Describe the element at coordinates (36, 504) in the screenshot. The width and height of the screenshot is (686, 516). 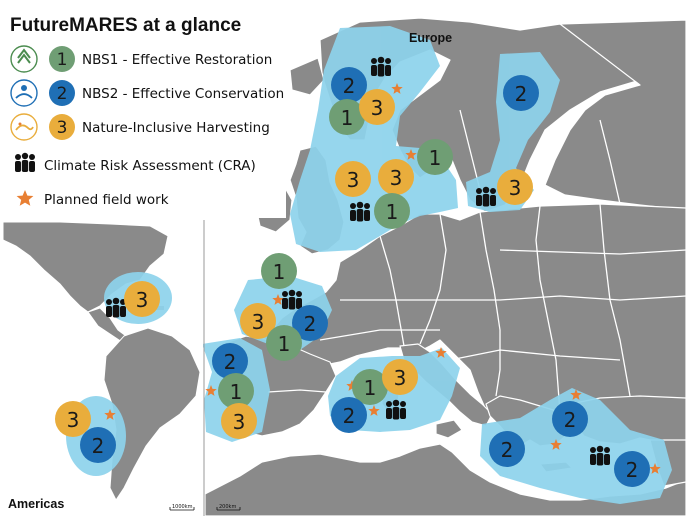
I see `americas-label: Americas` at that location.